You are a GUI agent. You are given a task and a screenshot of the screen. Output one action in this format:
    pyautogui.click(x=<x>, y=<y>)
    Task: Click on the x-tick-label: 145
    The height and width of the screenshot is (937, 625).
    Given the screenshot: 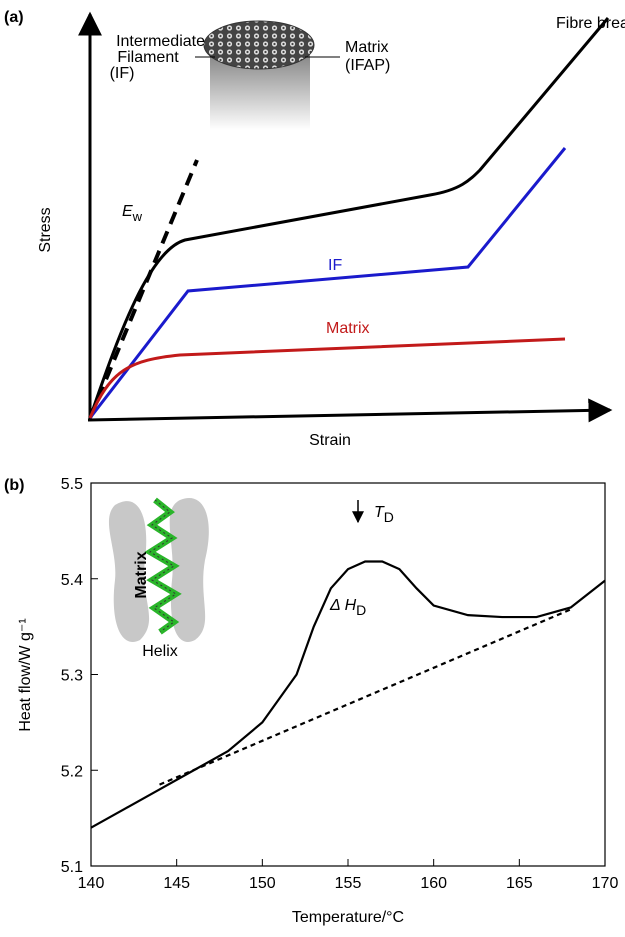 What is the action you would take?
    pyautogui.click(x=176, y=883)
    